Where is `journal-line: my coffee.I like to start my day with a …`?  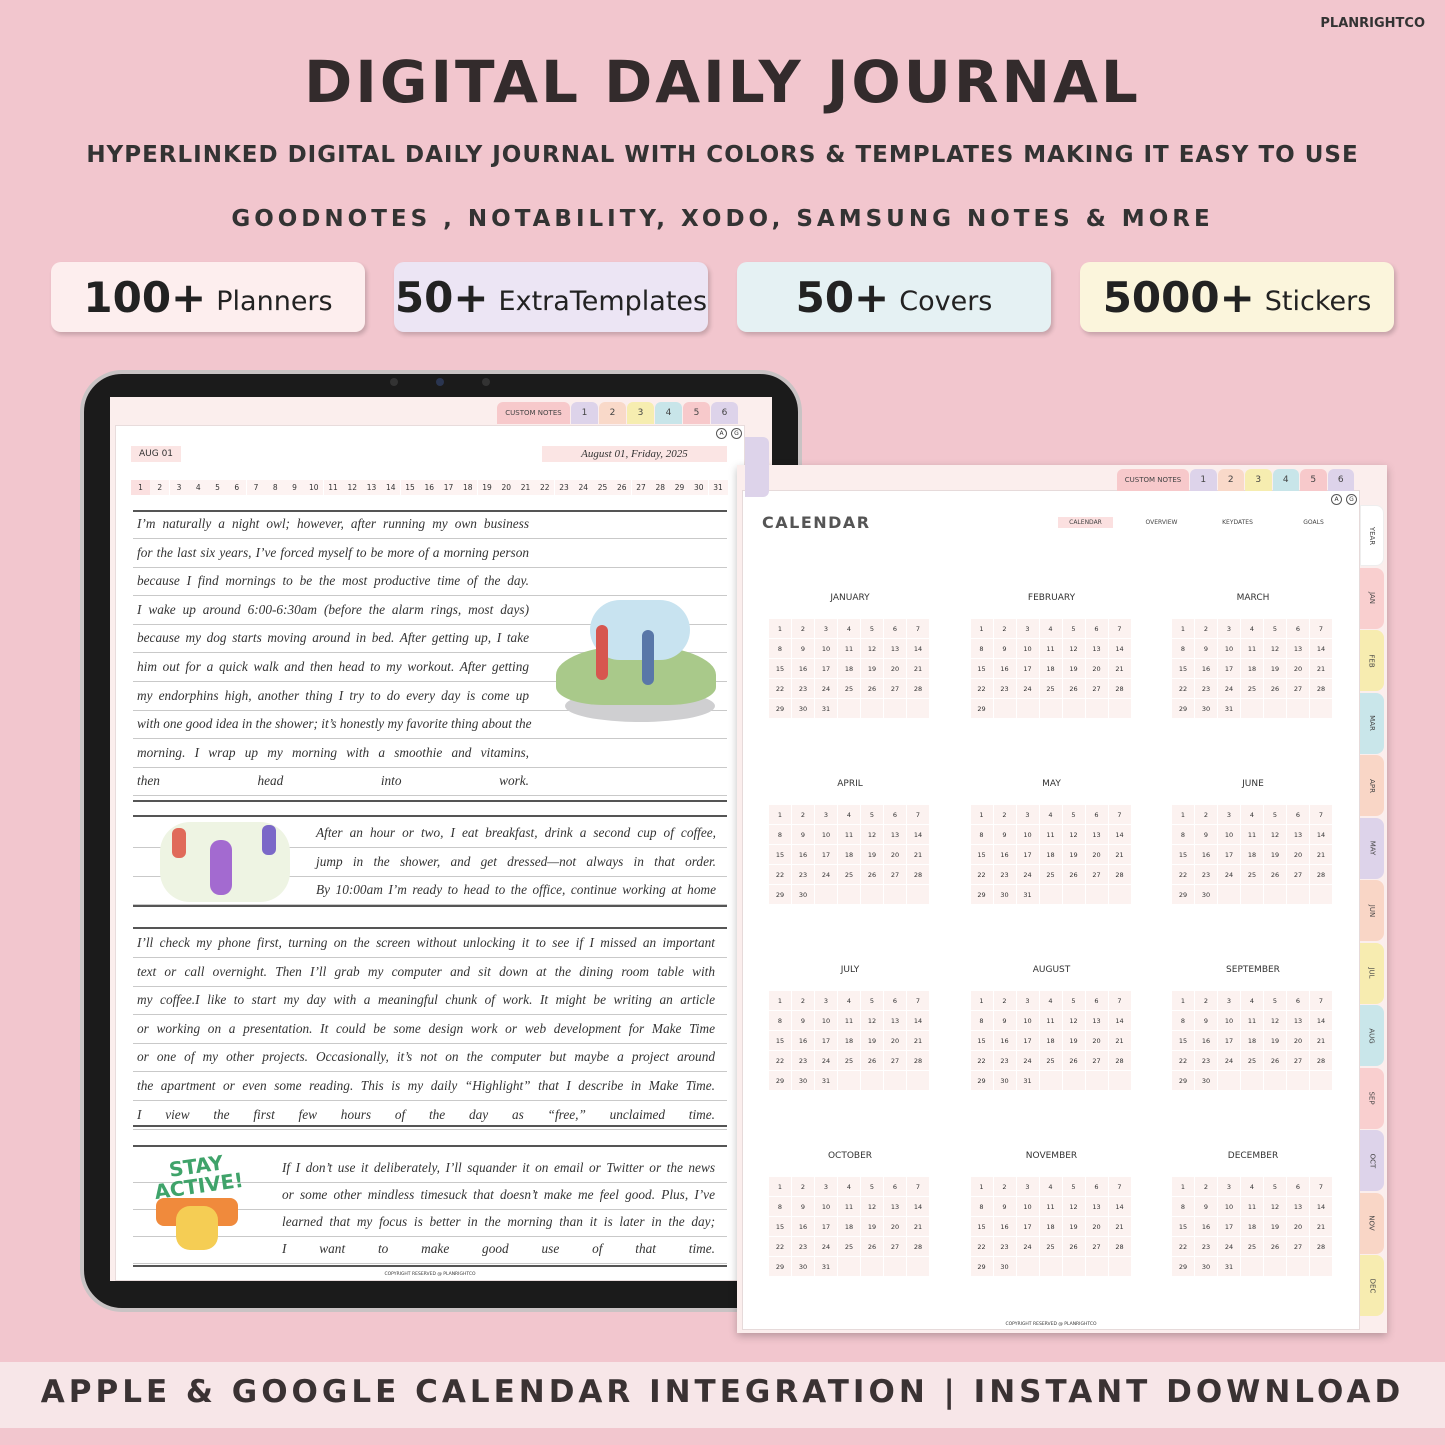 journal-line: my coffee.I like to start my day with a … is located at coordinates (426, 1000).